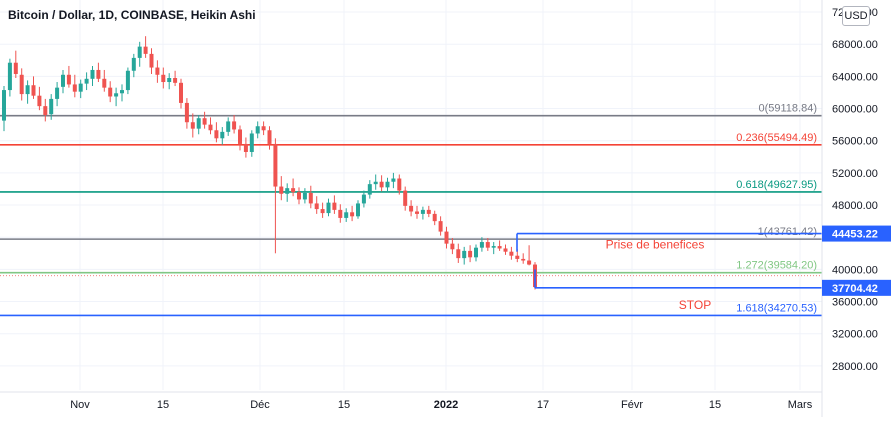 This screenshot has height=422, width=891. Describe the element at coordinates (260, 405) in the screenshot. I see `x-tick-label: Déc` at that location.